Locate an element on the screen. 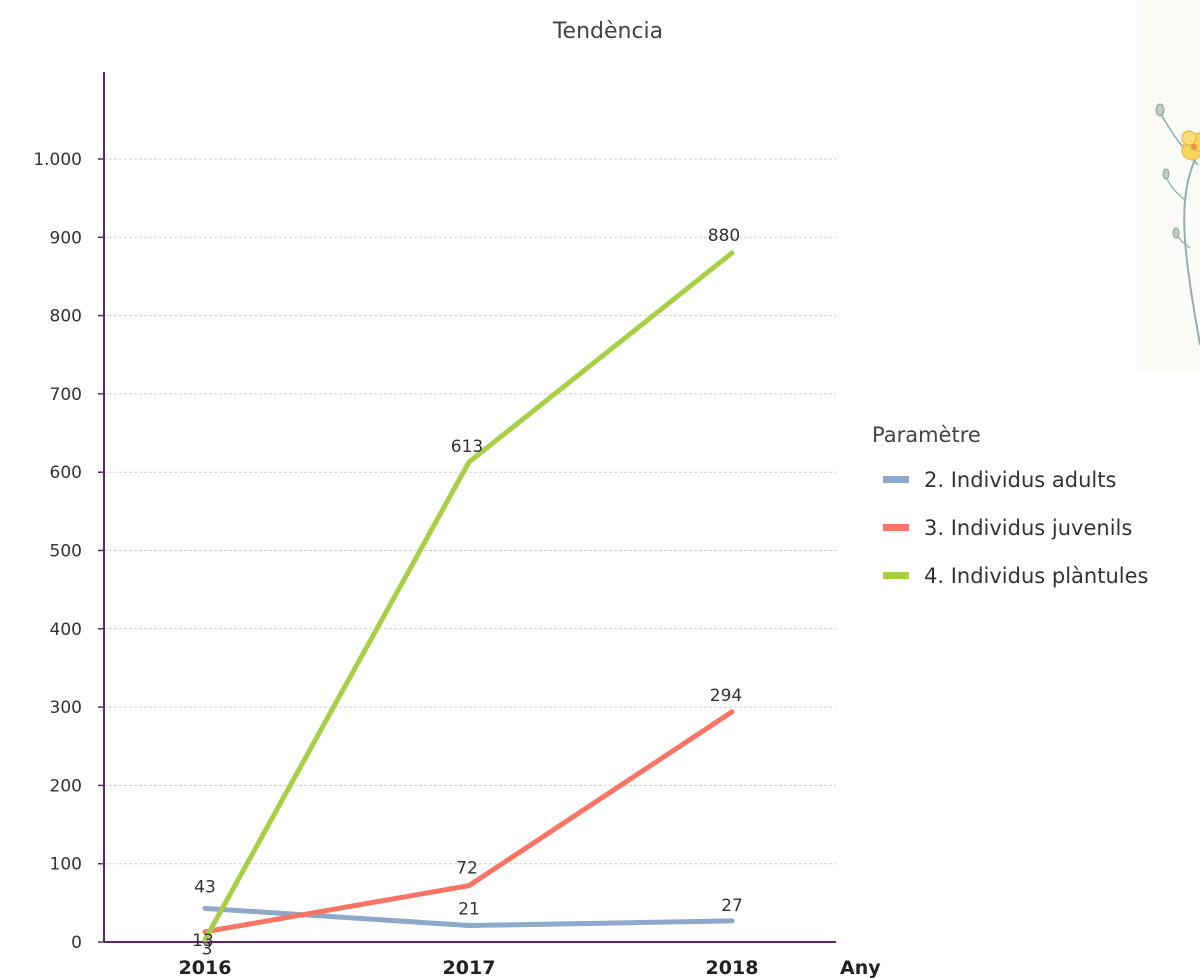 The height and width of the screenshot is (978, 1200). data-label: 43 is located at coordinates (205, 887).